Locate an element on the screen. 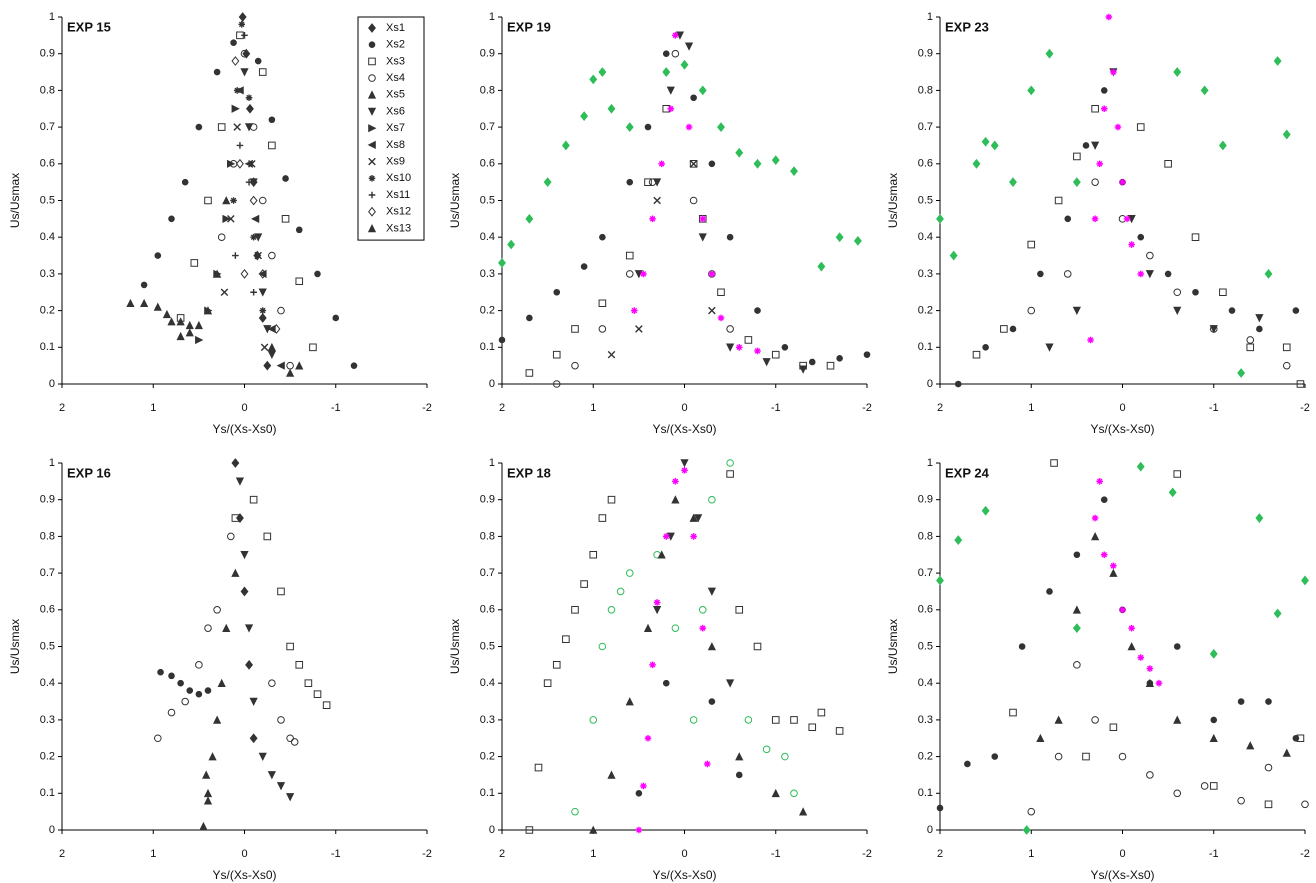  y-tick-label: 0.4 is located at coordinates (47, 683).